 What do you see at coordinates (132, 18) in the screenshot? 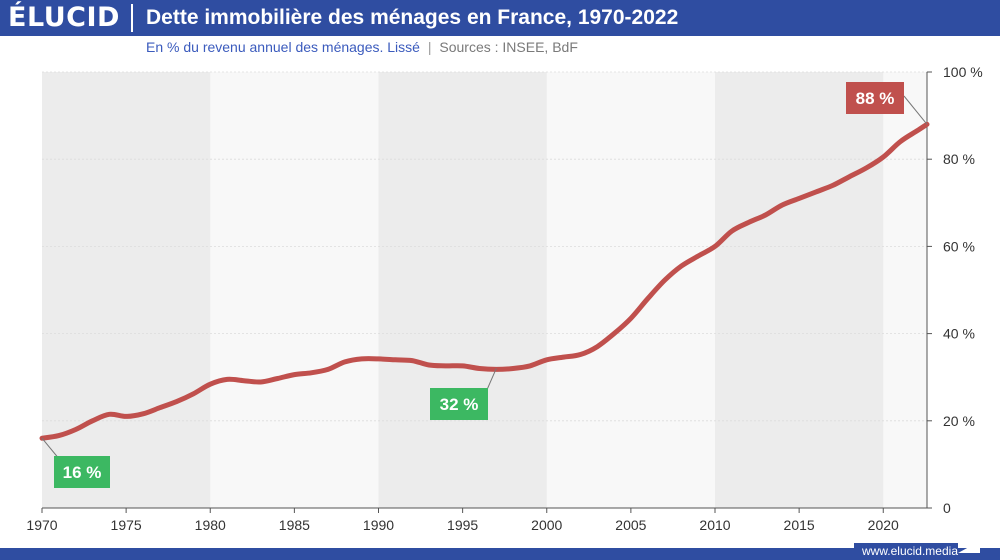
I see `header-divider` at bounding box center [132, 18].